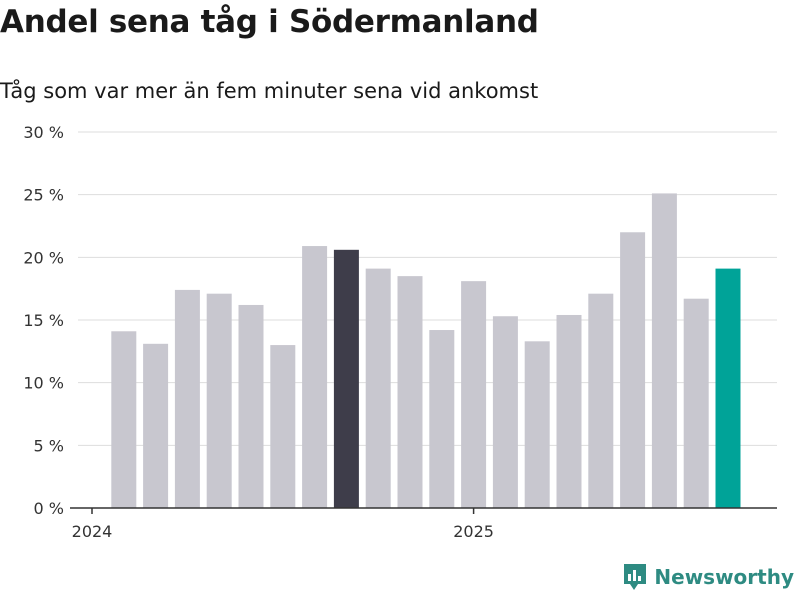 The image size is (800, 600). What do you see at coordinates (43, 383) in the screenshot?
I see `y-tick-label: 10 %` at bounding box center [43, 383].